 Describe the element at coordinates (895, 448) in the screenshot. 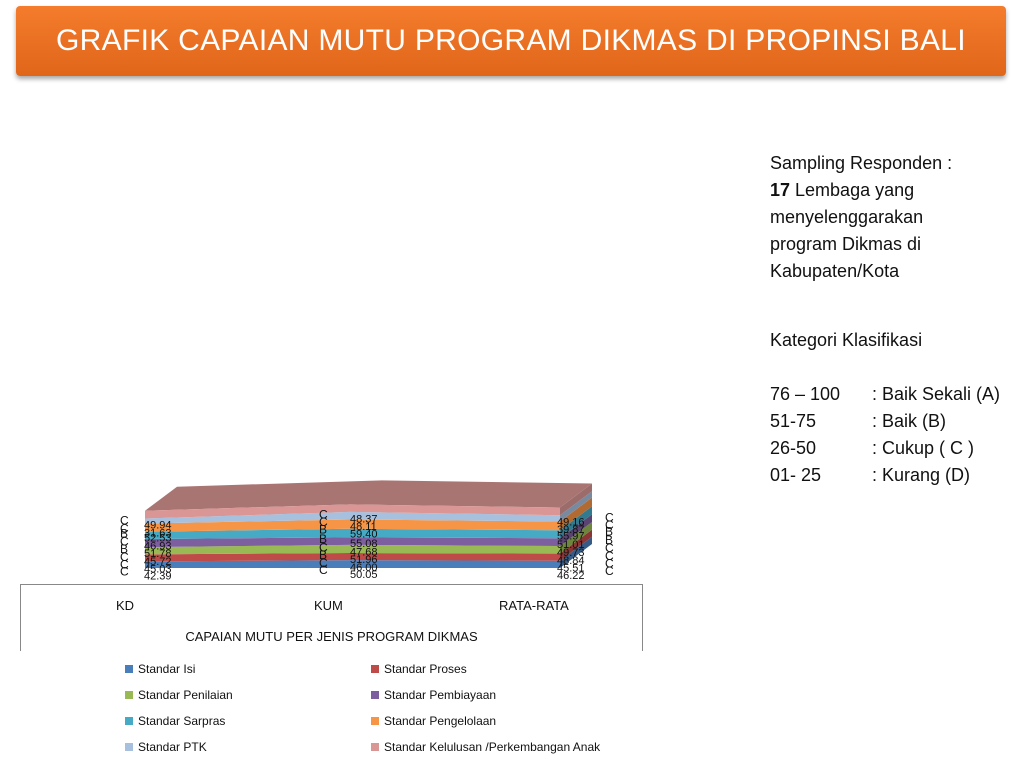

I see `classification-row: 26-50: Cukup ( C )` at that location.